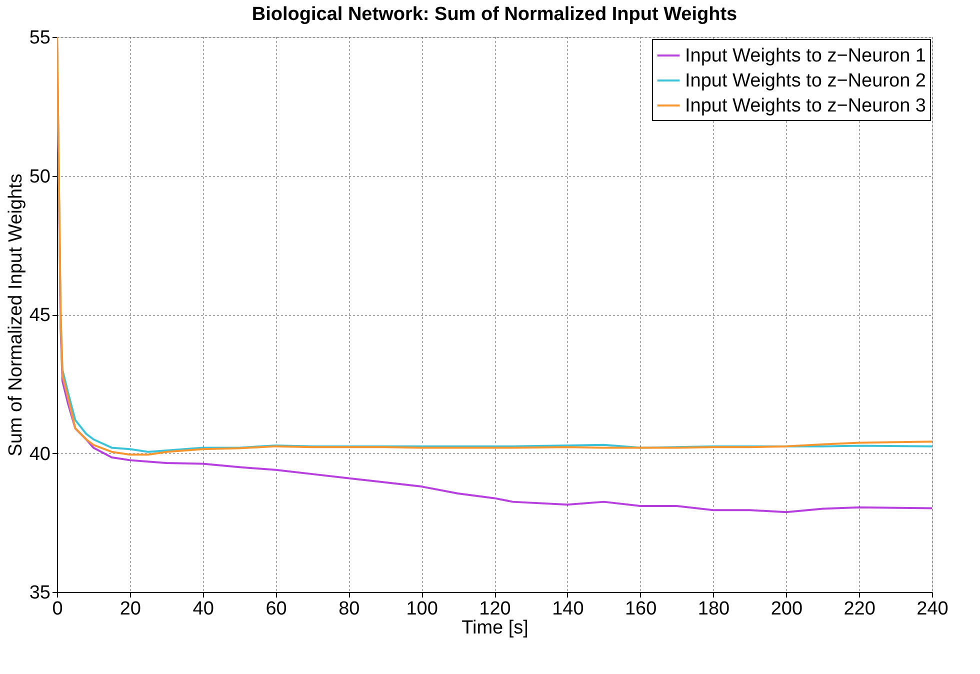  I want to click on x-tick-label: 180, so click(714, 609).